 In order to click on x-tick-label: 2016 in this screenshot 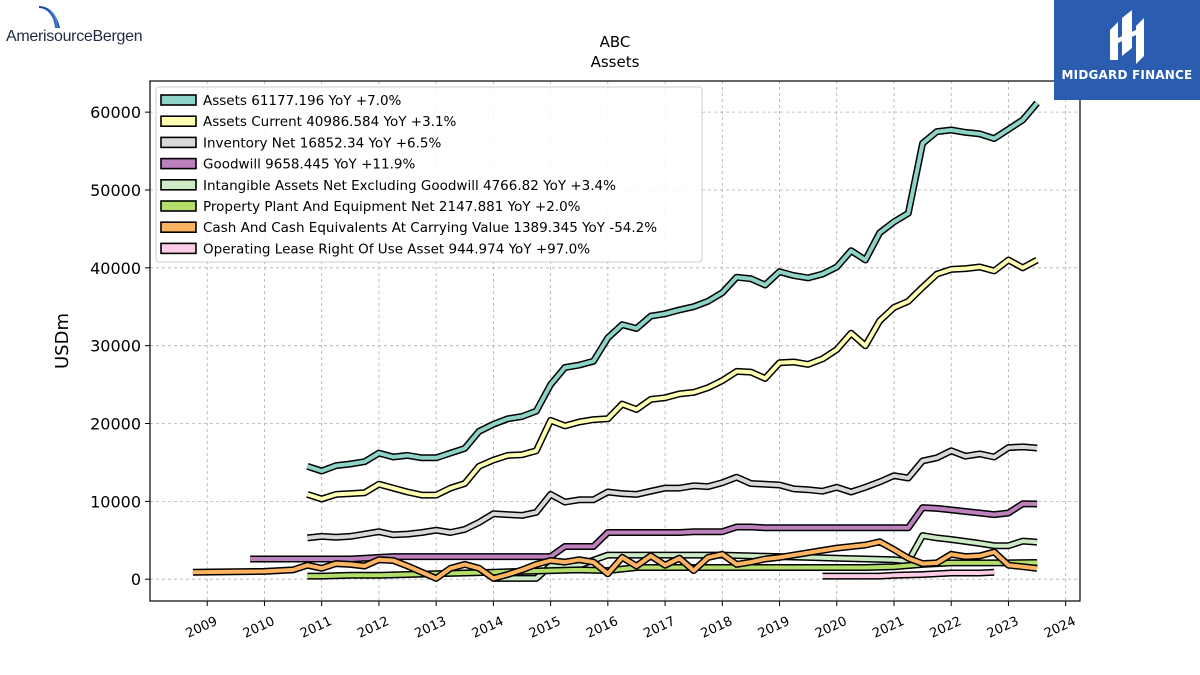, I will do `click(602, 628)`.